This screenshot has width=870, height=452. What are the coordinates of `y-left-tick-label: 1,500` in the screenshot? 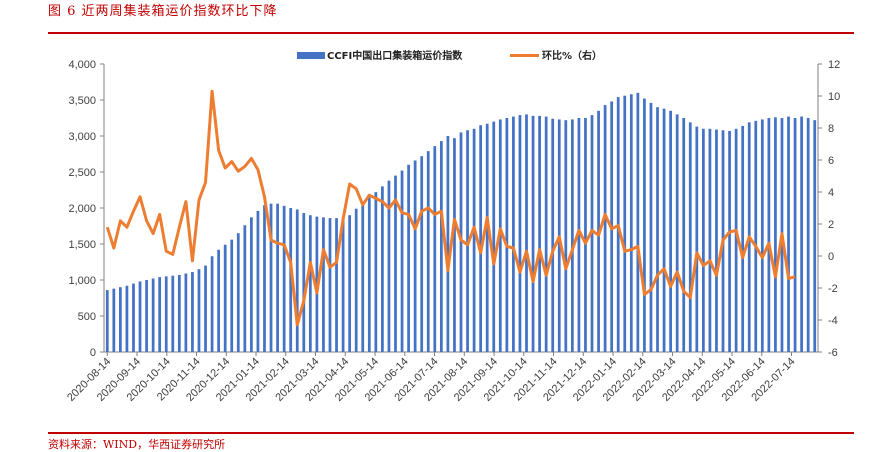 It's located at (82, 245).